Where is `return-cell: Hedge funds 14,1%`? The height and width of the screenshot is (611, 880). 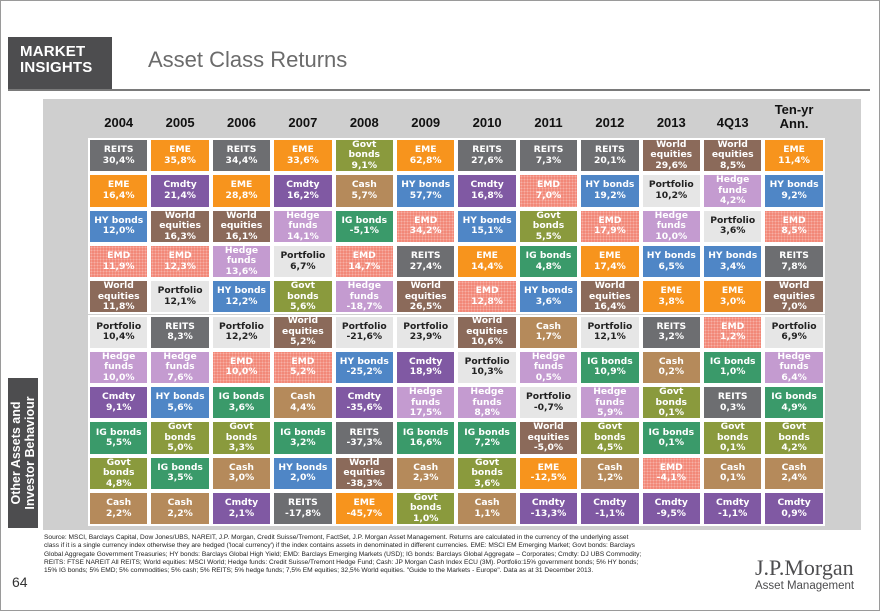
return-cell: Hedge funds 14,1% is located at coordinates (303, 226).